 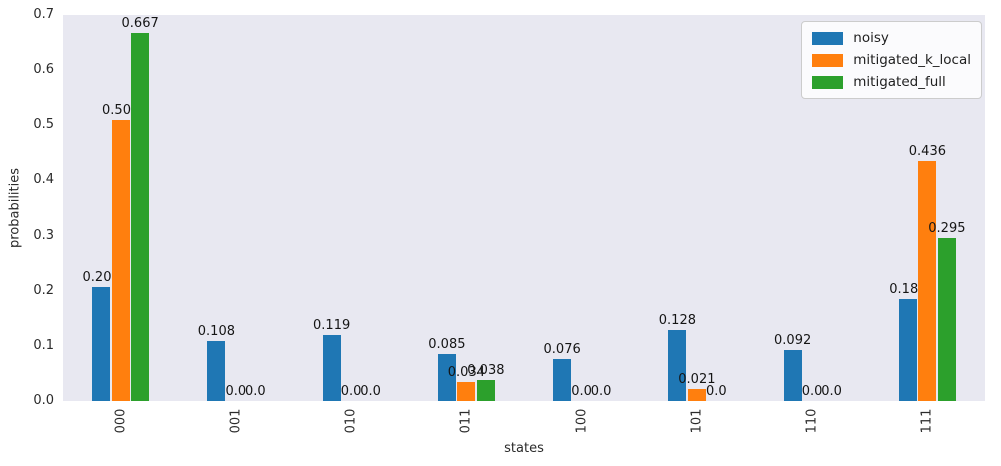 What do you see at coordinates (947, 229) in the screenshot?
I see `bar-value-label: 0.295` at bounding box center [947, 229].